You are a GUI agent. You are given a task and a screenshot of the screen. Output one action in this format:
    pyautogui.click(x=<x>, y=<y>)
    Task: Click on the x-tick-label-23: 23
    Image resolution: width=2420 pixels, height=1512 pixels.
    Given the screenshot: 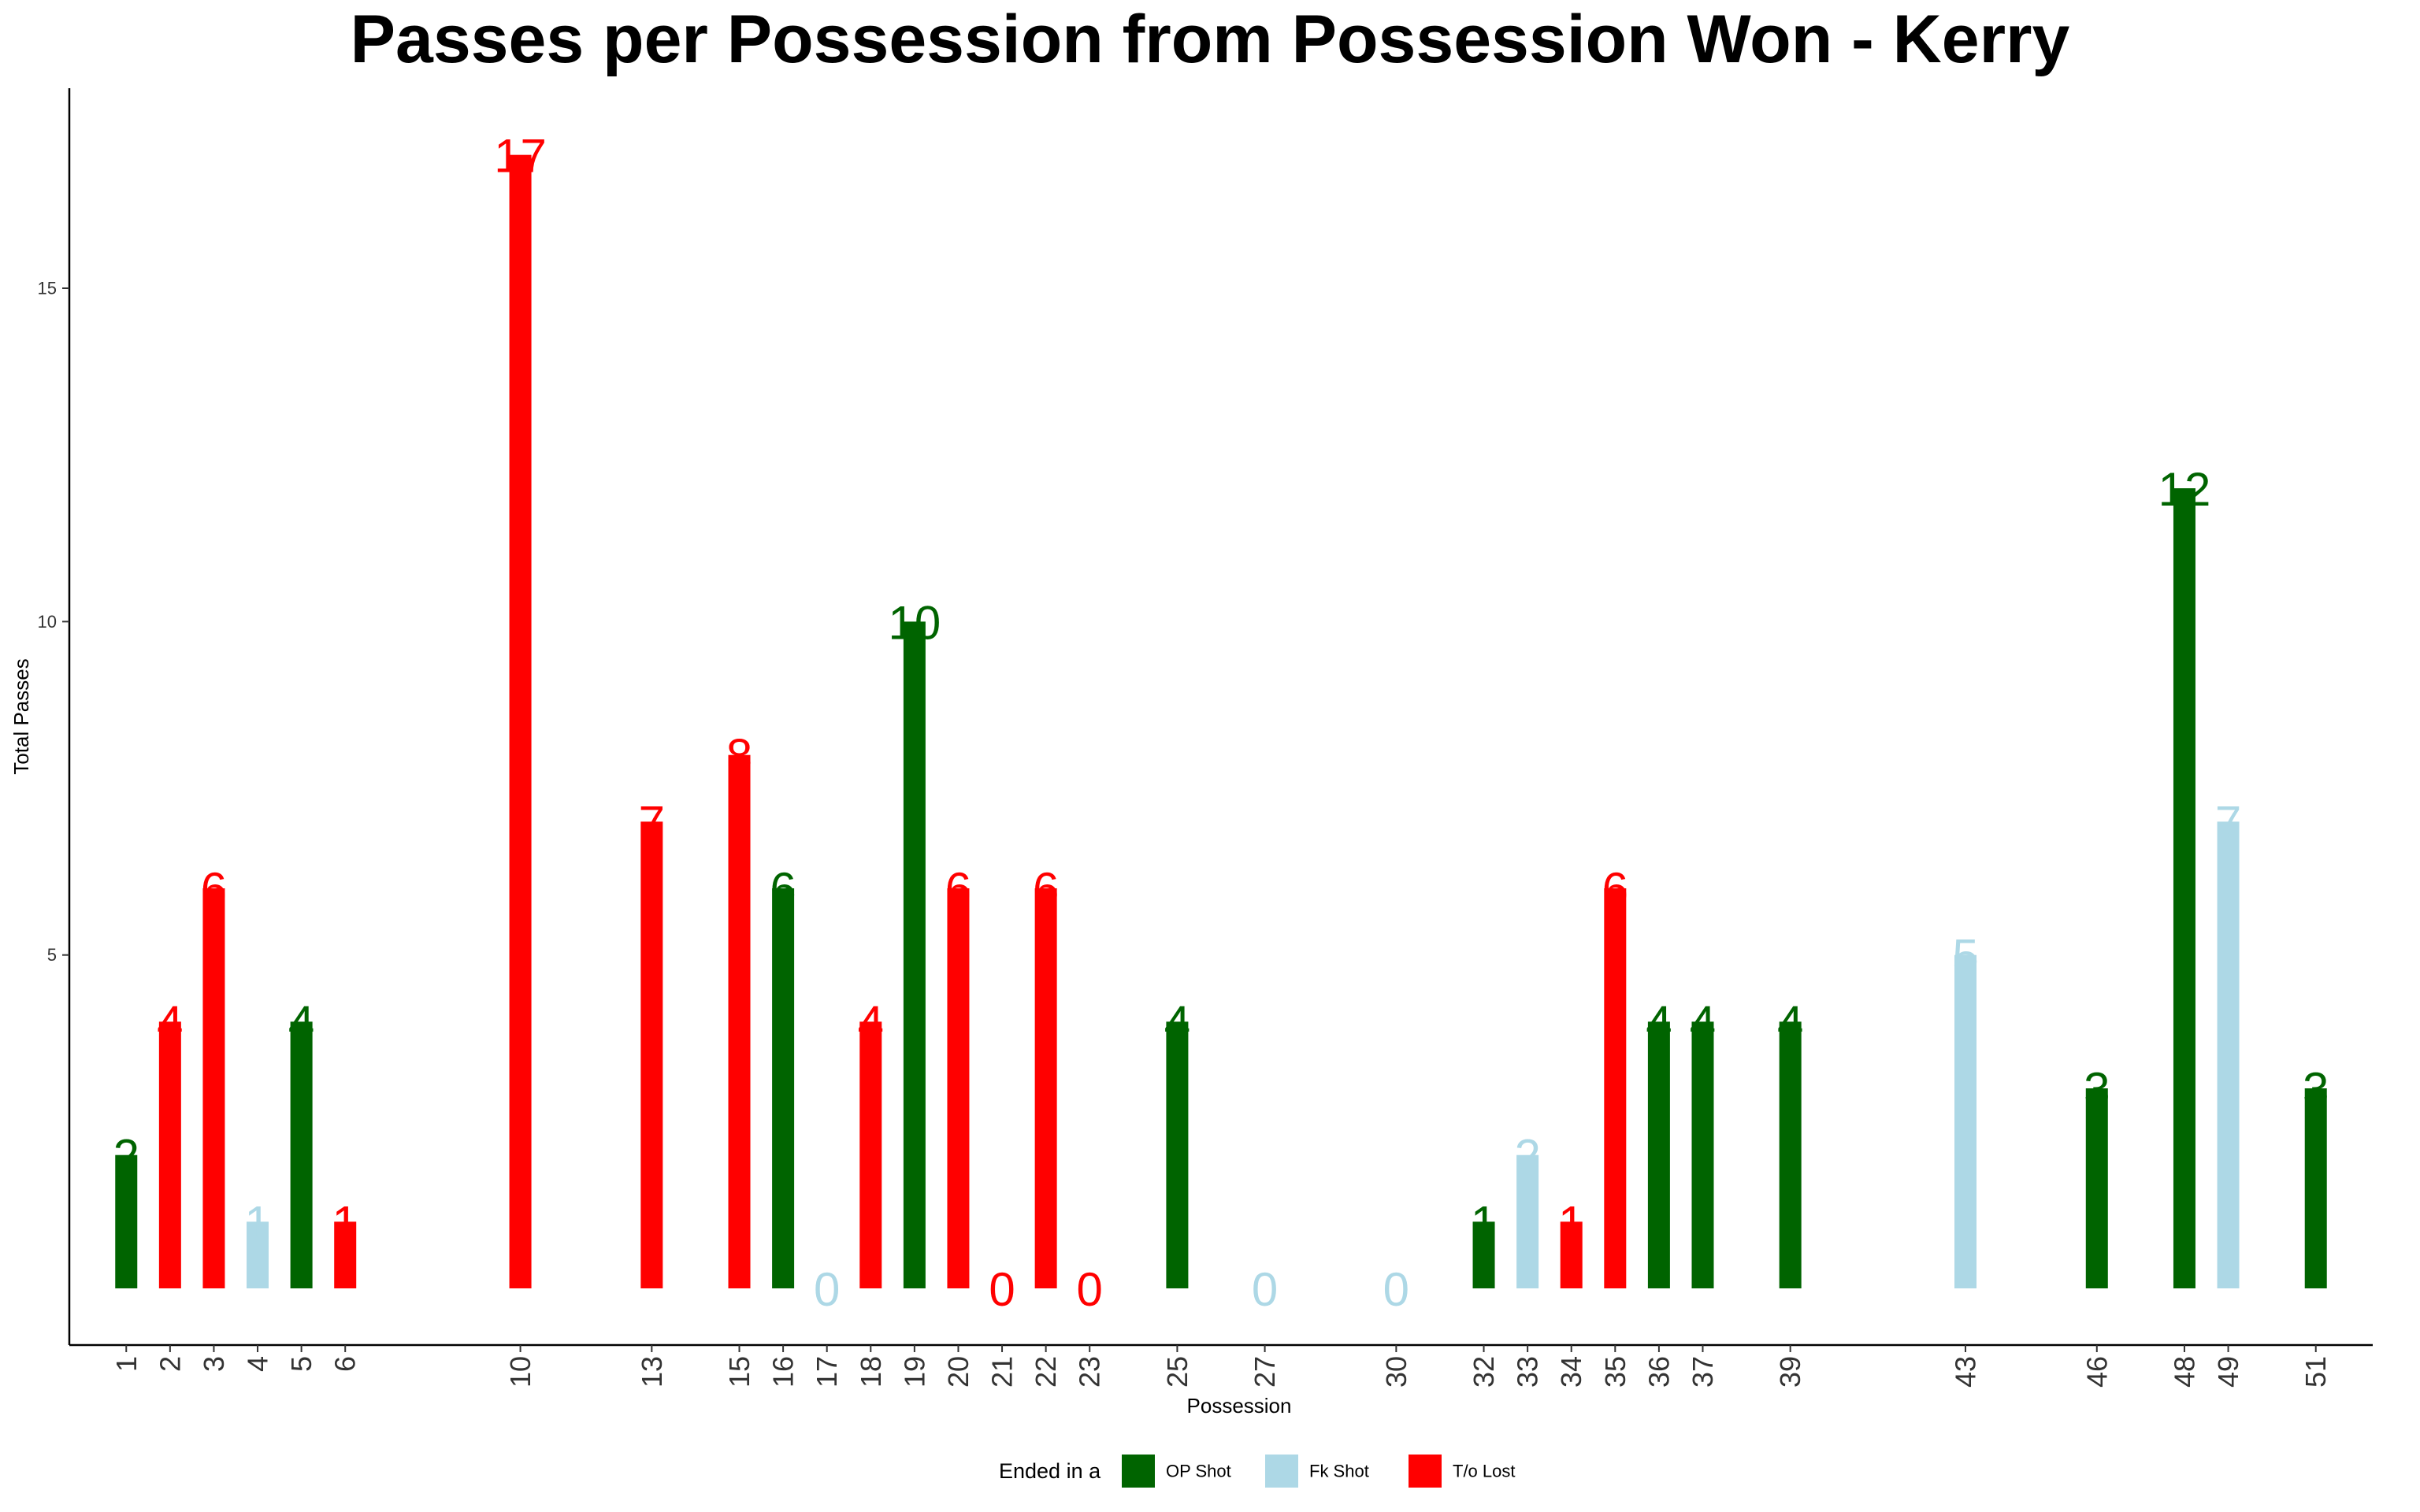 What is the action you would take?
    pyautogui.click(x=1090, y=1372)
    